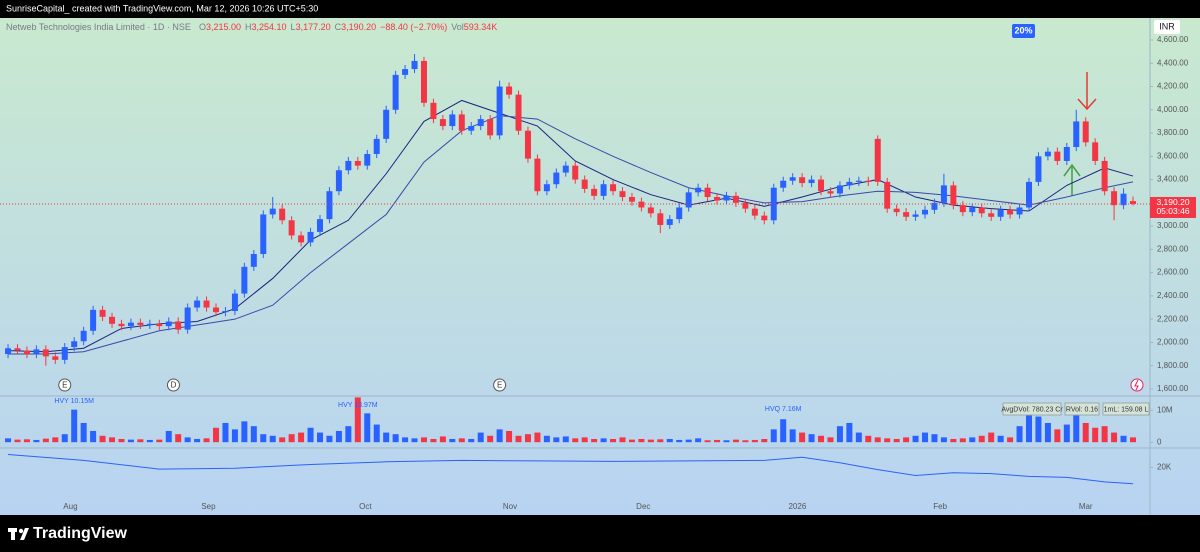 Image resolution: width=1200 pixels, height=552 pixels. I want to click on event-label: E, so click(64, 385).